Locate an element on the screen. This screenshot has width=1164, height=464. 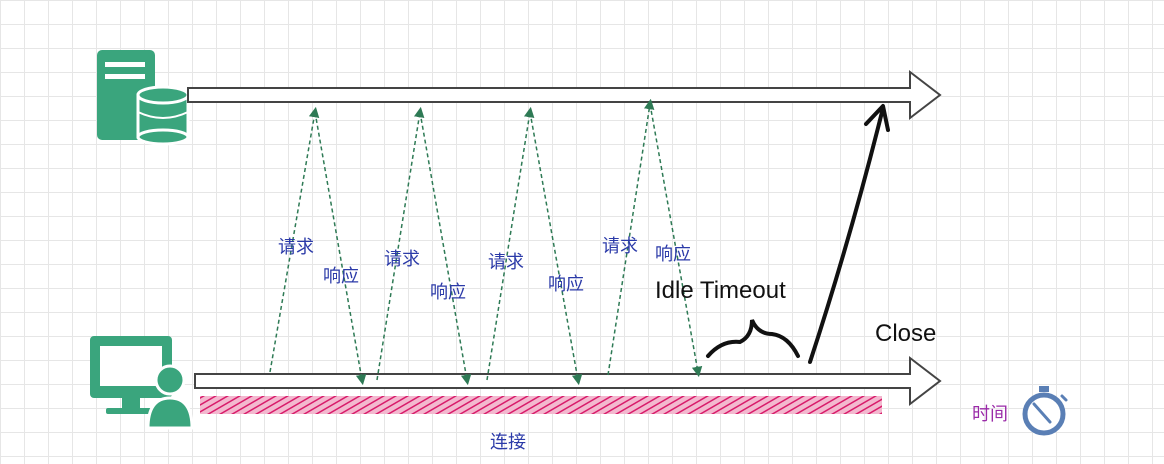
idle-timeout-brace is located at coordinates (753, 338).